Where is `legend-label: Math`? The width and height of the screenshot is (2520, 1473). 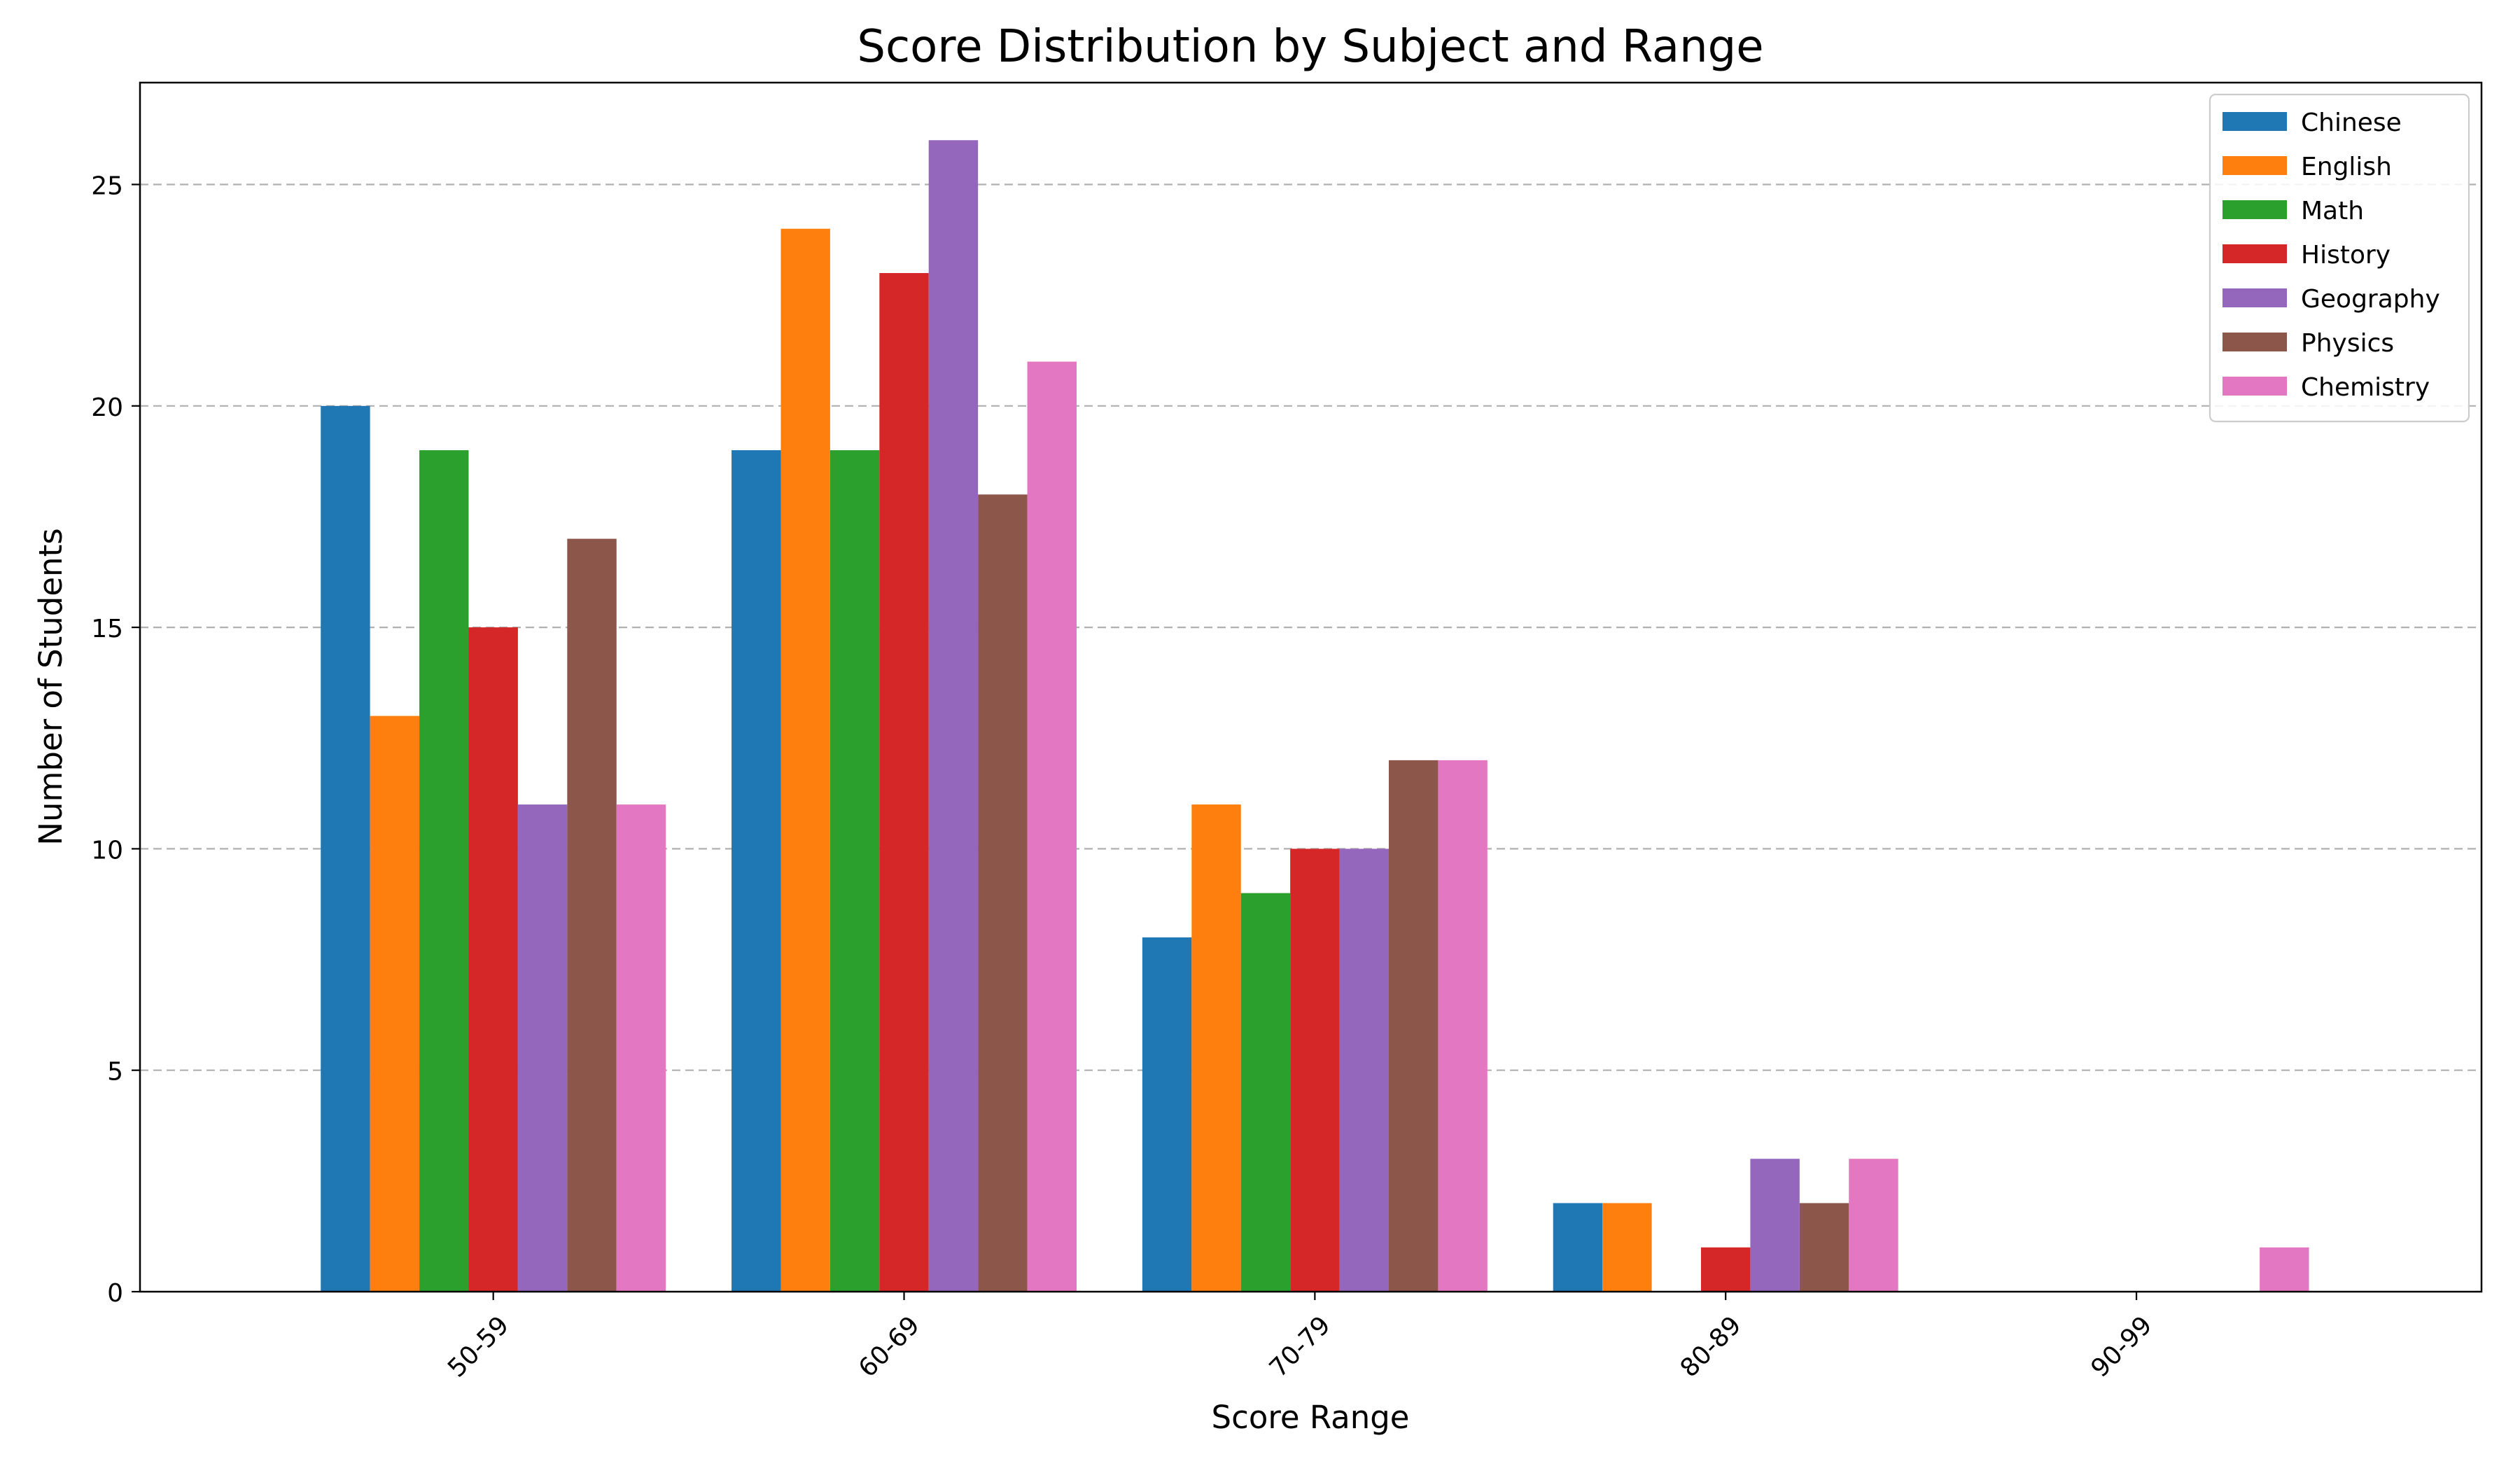
legend-label: Math is located at coordinates (2332, 211).